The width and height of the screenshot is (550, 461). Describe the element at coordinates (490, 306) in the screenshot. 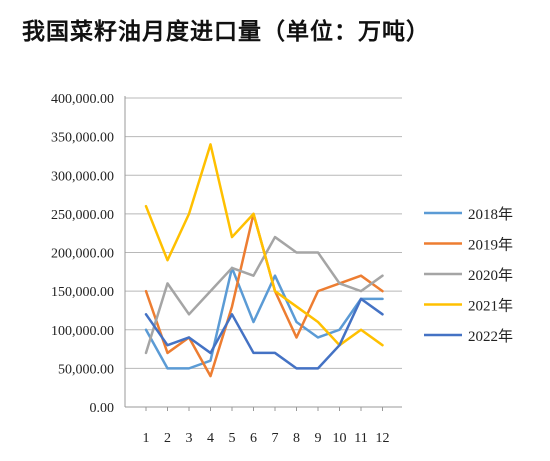

I see `legend-label: 2021年` at that location.